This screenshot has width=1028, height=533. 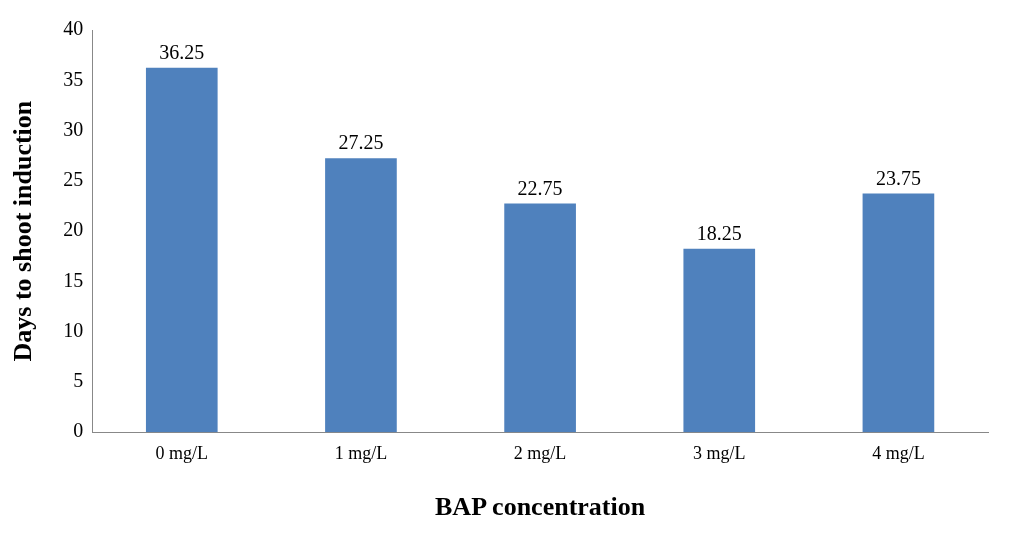 What do you see at coordinates (898, 452) in the screenshot?
I see `x-tick-label: 4 mg/L` at bounding box center [898, 452].